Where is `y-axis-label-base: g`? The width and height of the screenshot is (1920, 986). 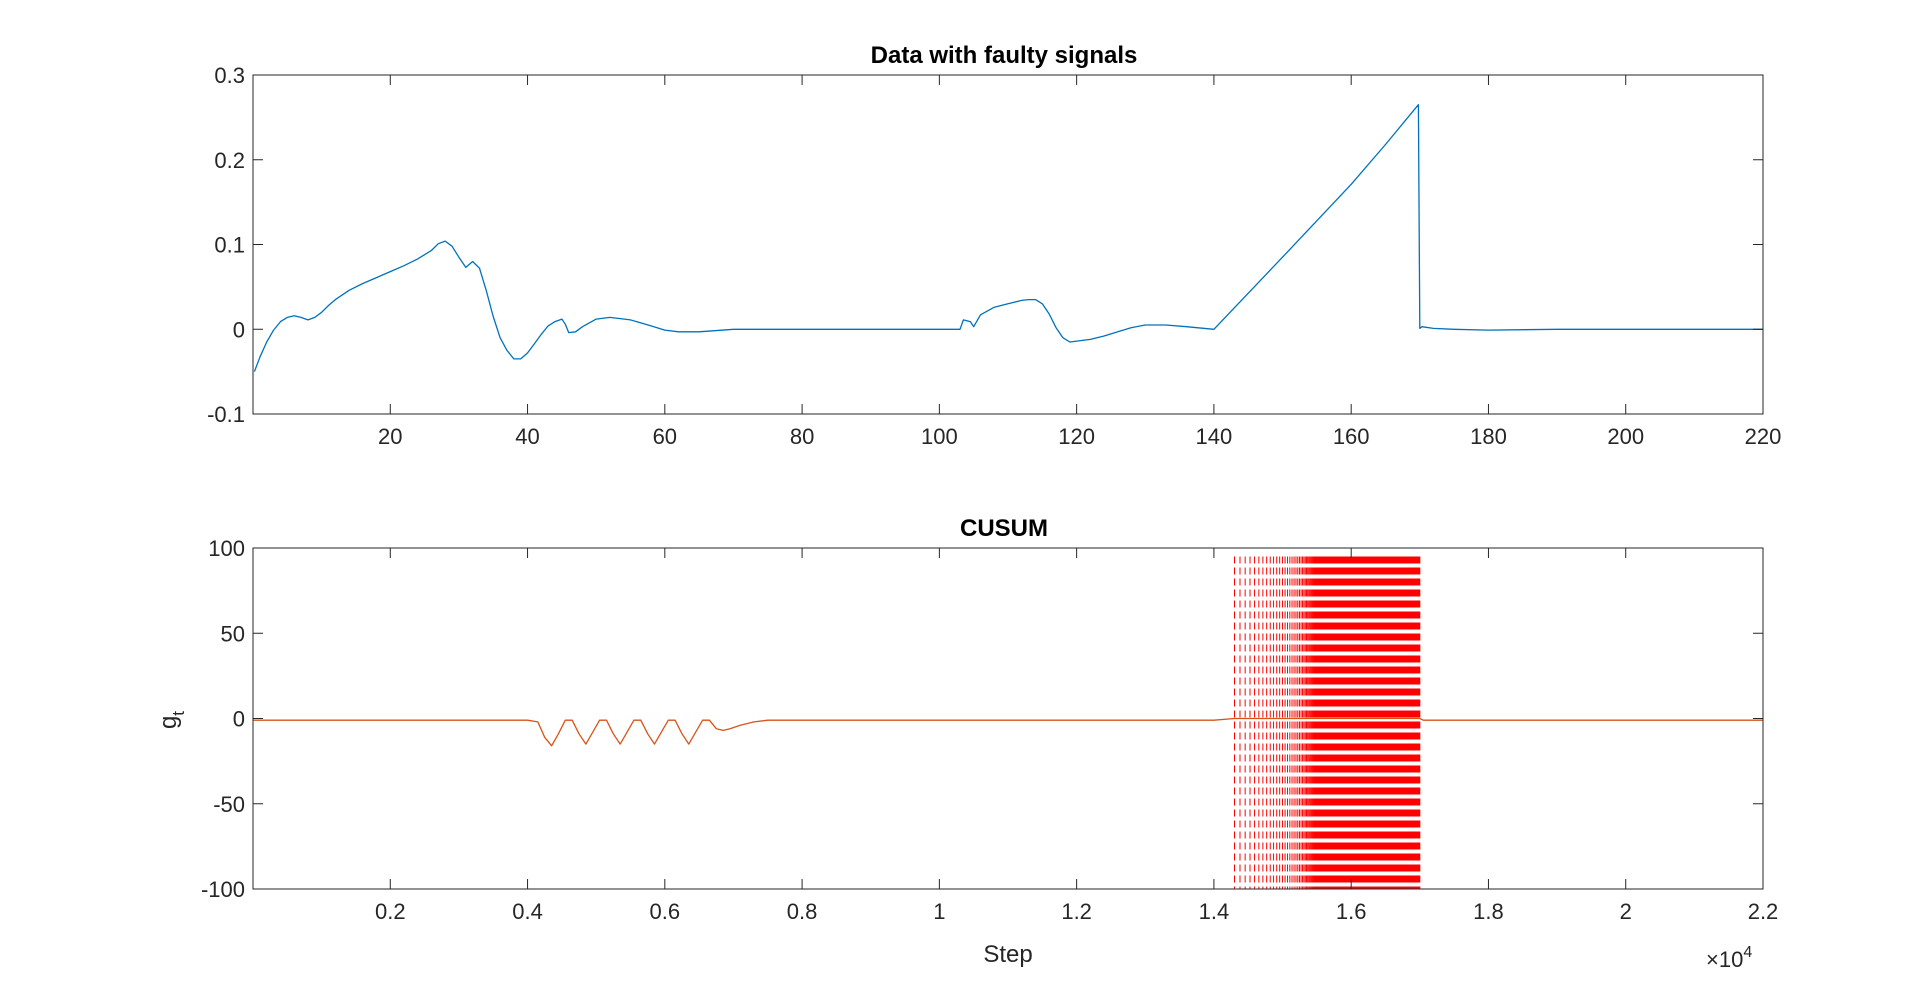
y-axis-label-base: g is located at coordinates (168, 722).